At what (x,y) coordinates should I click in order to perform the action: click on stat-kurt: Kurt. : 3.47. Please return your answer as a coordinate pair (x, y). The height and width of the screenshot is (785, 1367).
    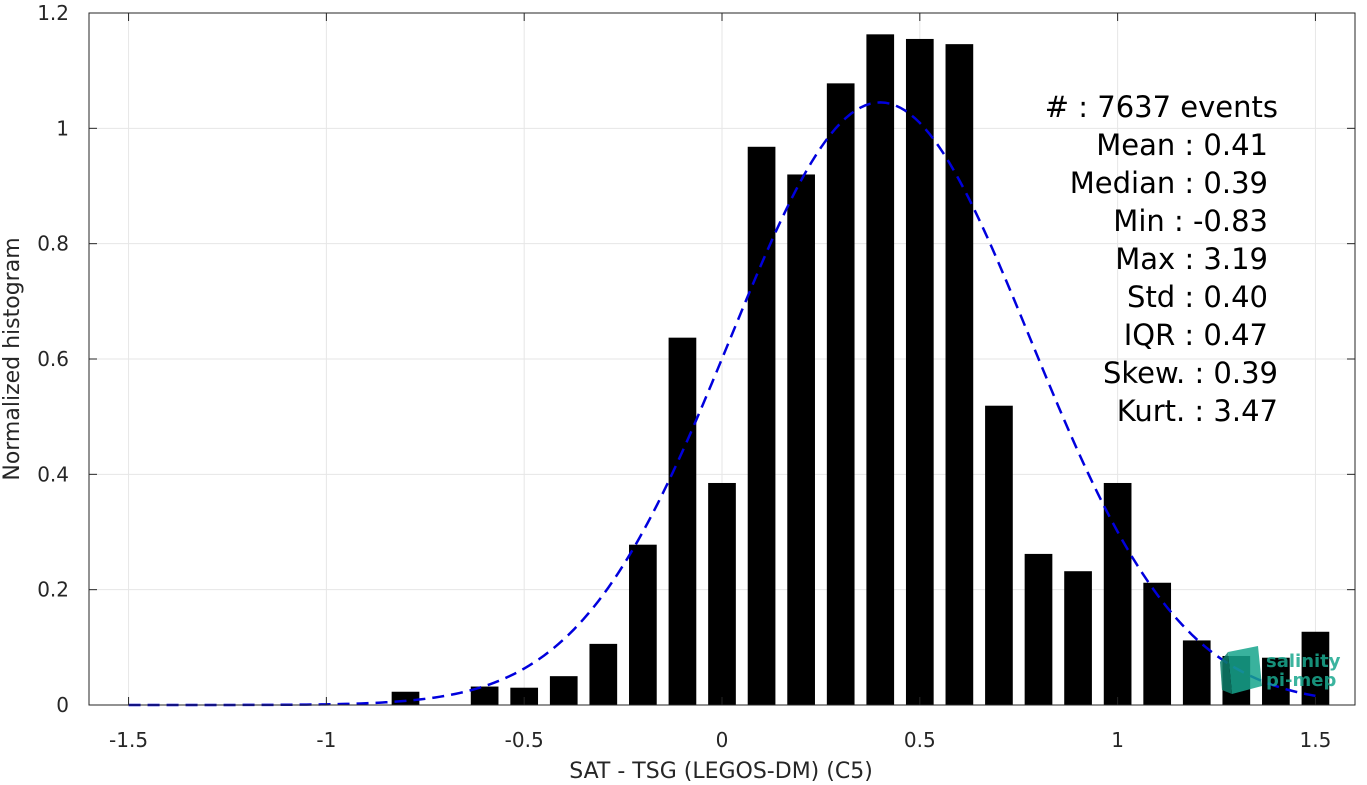
    Looking at the image, I should click on (1197, 411).